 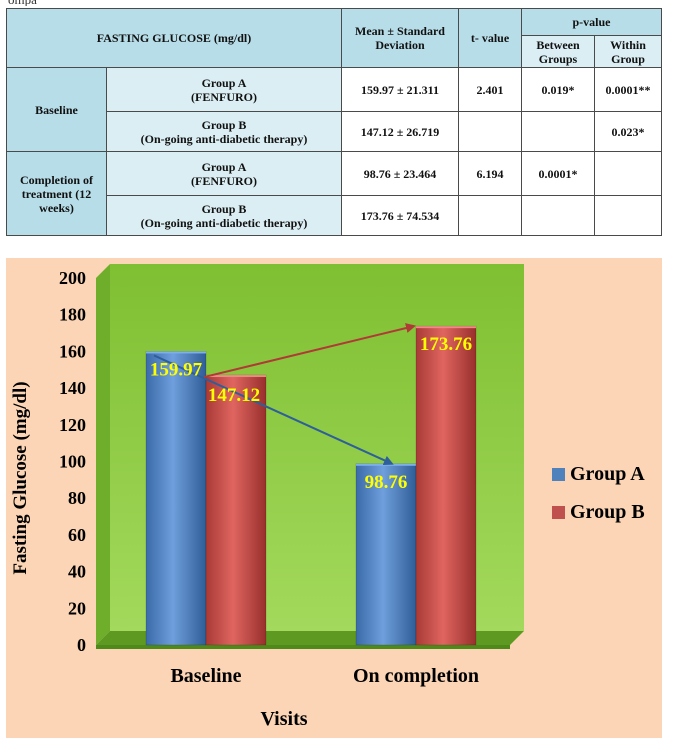 What do you see at coordinates (72, 351) in the screenshot?
I see `y-tick-label: 160` at bounding box center [72, 351].